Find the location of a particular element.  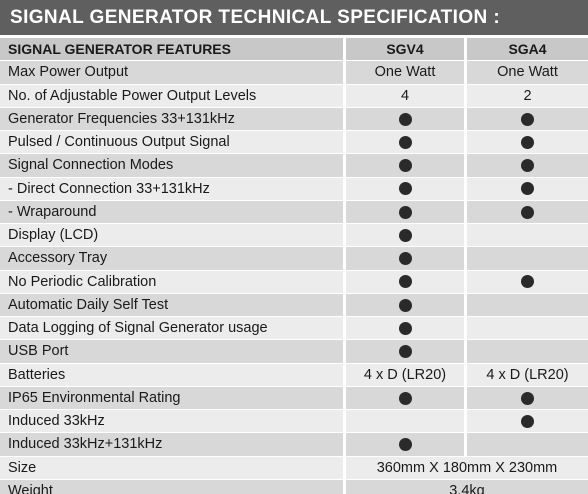

merged-value: 3.4kg is located at coordinates (467, 486).